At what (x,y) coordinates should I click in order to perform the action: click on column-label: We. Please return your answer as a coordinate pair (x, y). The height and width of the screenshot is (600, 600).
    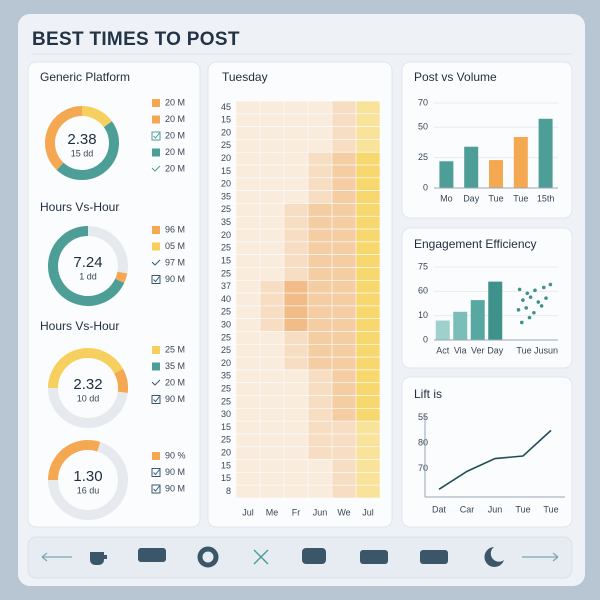
    Looking at the image, I should click on (343, 512).